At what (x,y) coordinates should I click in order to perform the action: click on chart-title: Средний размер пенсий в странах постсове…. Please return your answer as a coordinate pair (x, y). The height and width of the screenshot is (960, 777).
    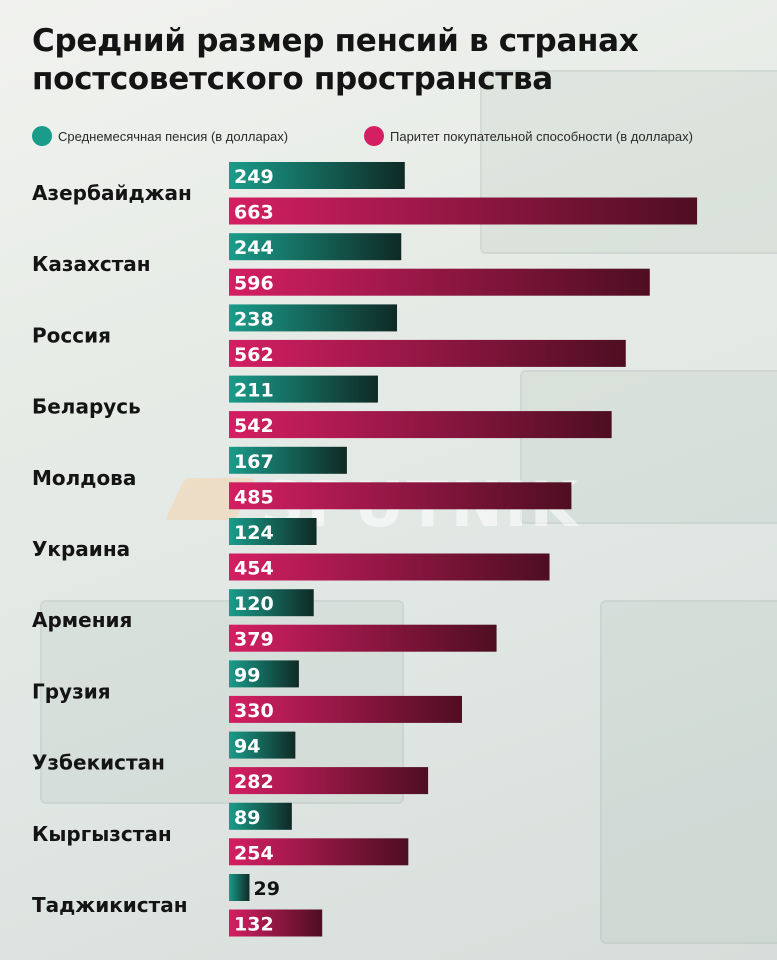
    Looking at the image, I should click on (392, 60).